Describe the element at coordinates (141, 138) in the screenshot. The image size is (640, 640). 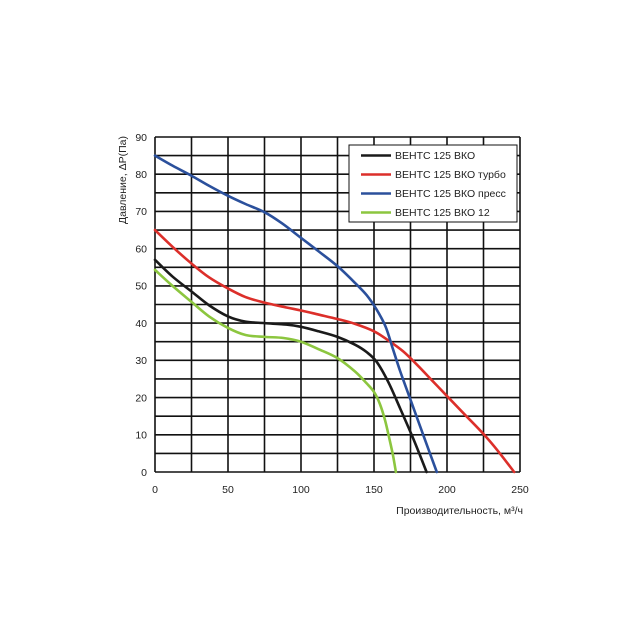
I see `y-tick-label: 90` at that location.